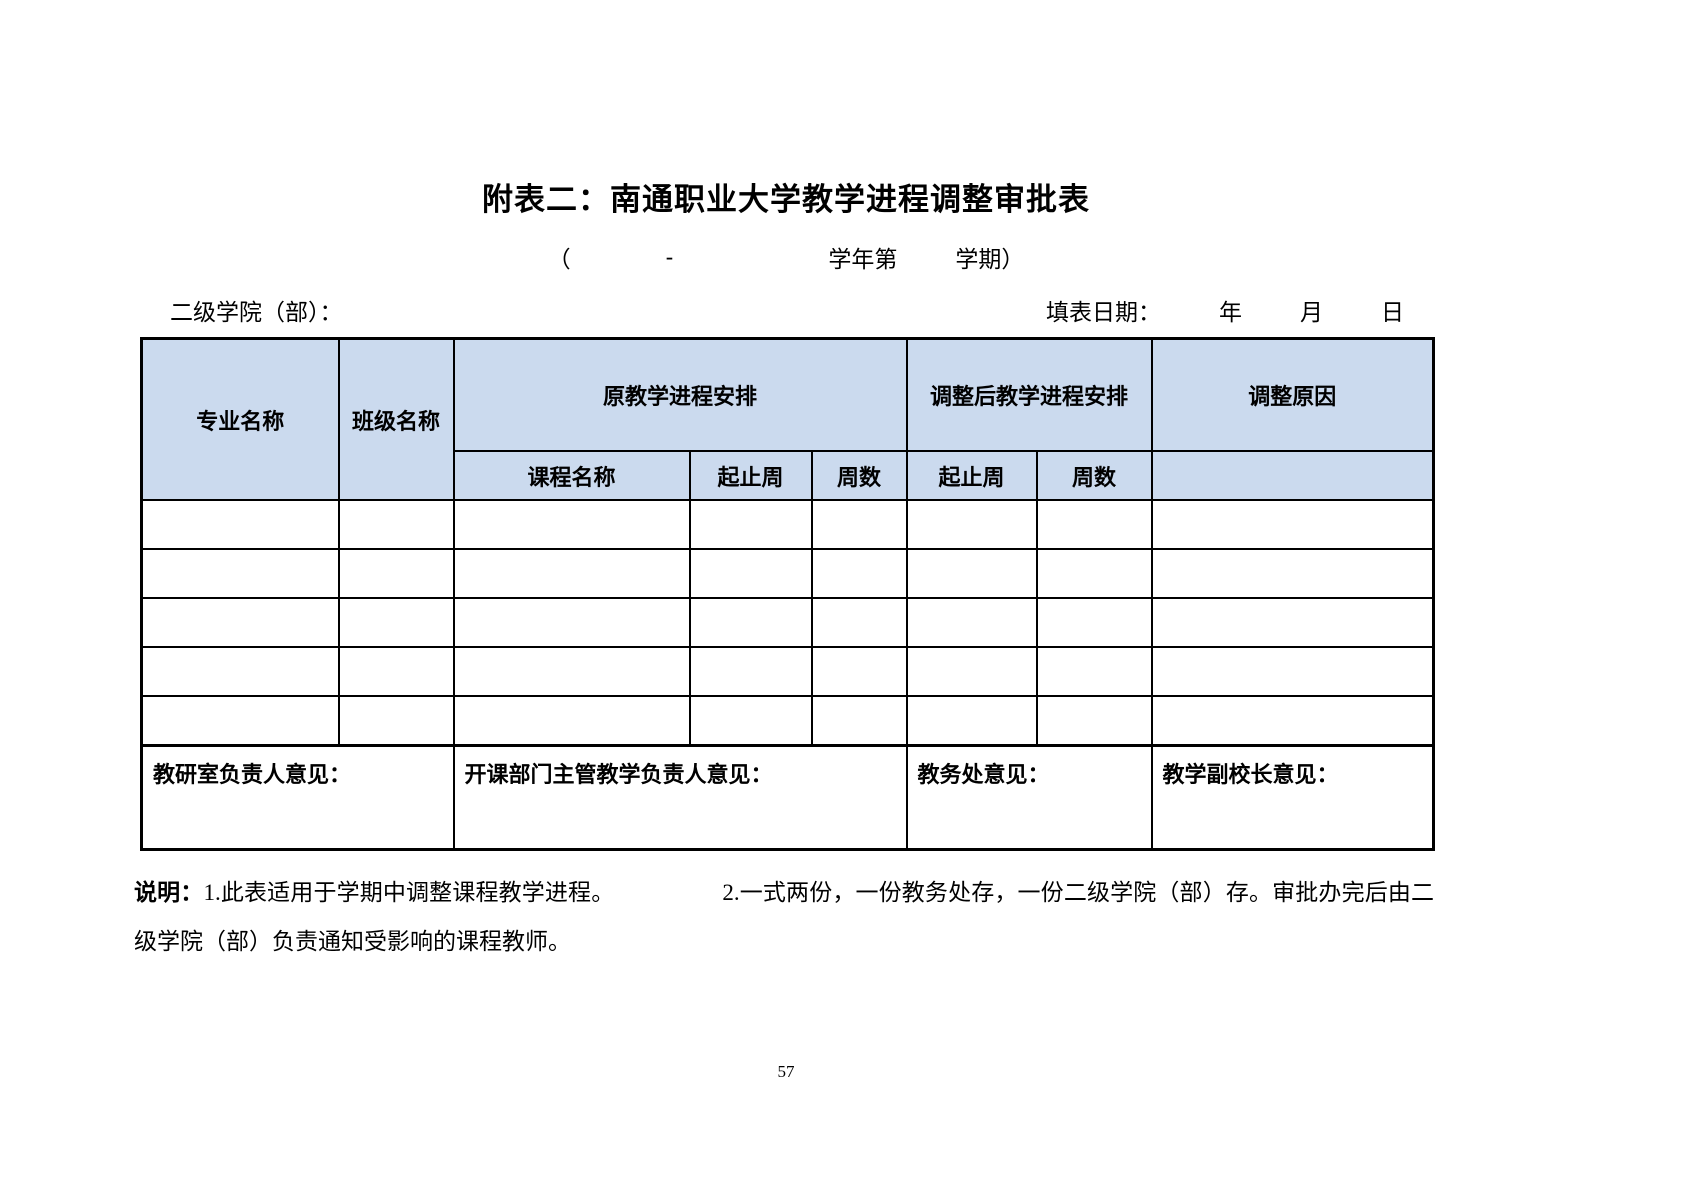 This screenshot has height=1191, width=1684. Describe the element at coordinates (559, 259) in the screenshot. I see `subtitle-open-paren: （` at that location.